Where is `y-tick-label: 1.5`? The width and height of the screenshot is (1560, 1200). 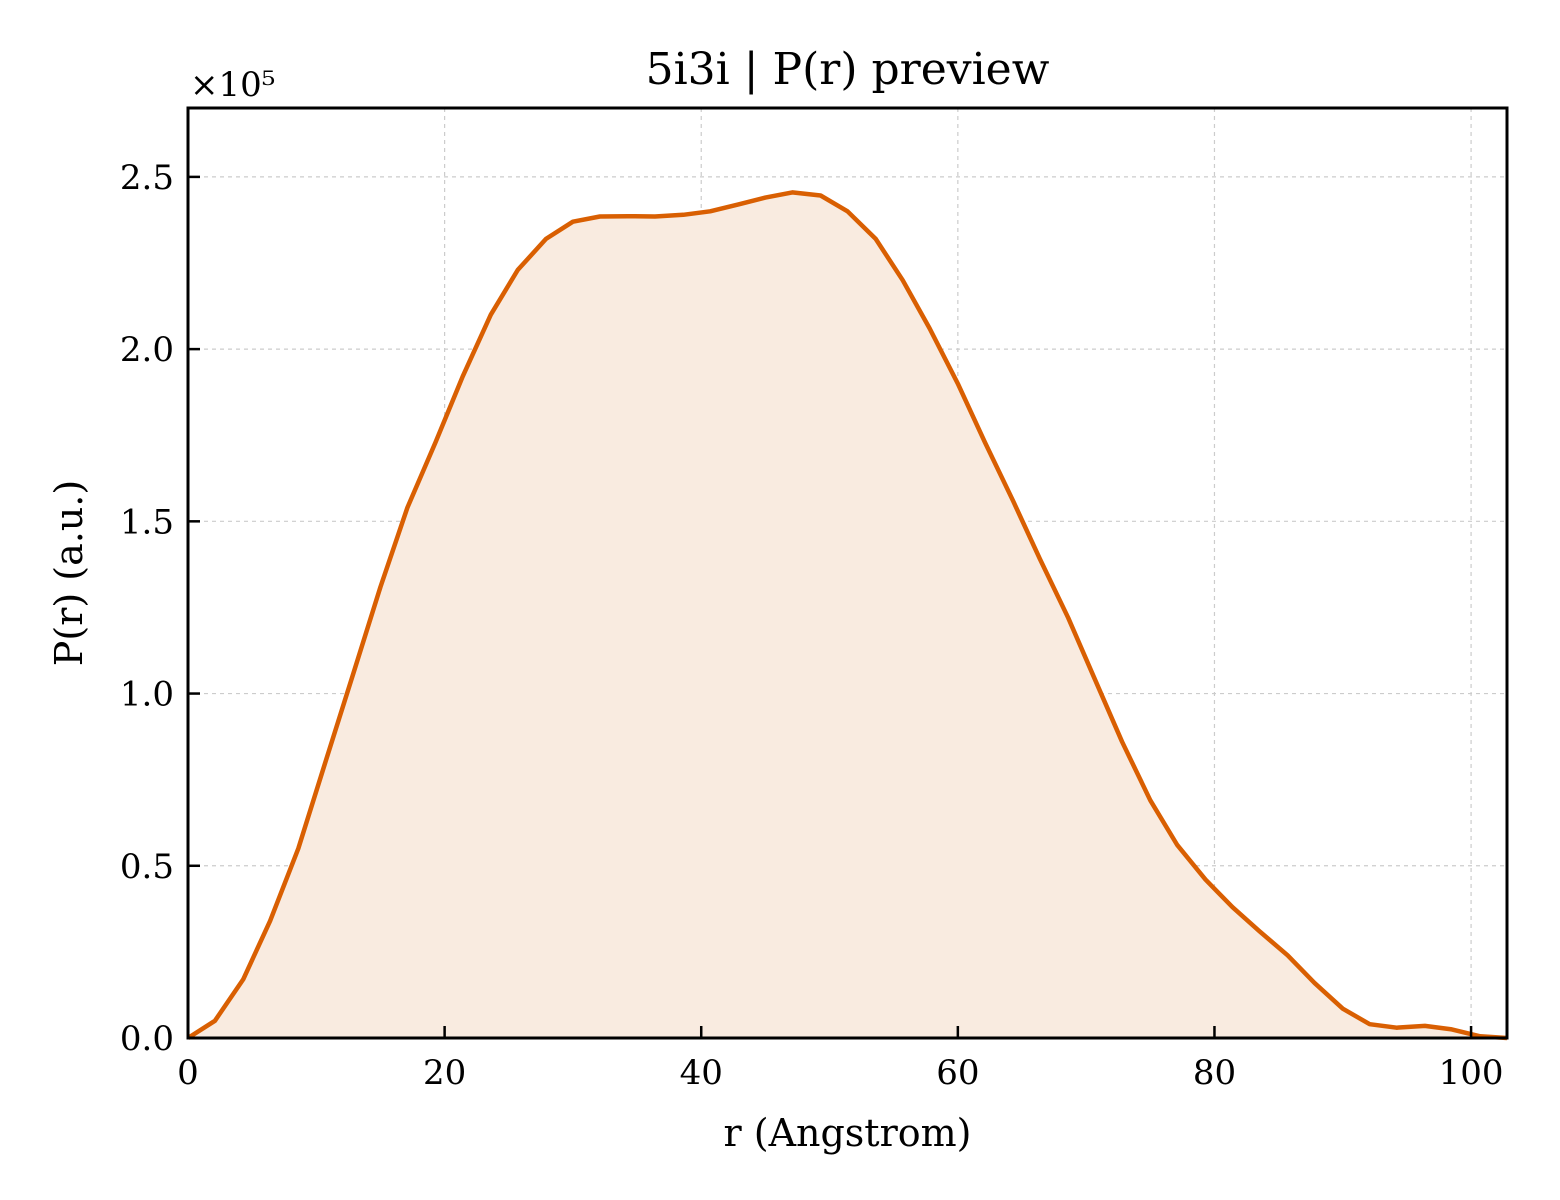
y-tick-label: 1.5 is located at coordinates (147, 522).